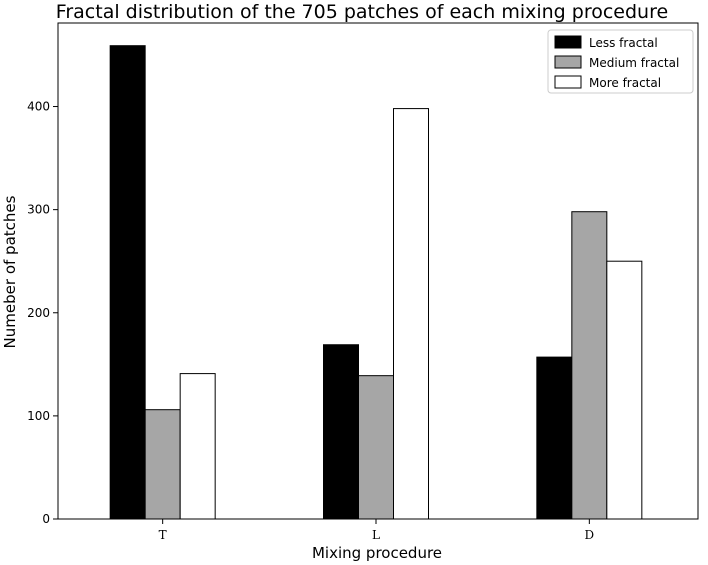 Image resolution: width=708 pixels, height=565 pixels. Describe the element at coordinates (163, 535) in the screenshot. I see `x-tick-label: T` at that location.